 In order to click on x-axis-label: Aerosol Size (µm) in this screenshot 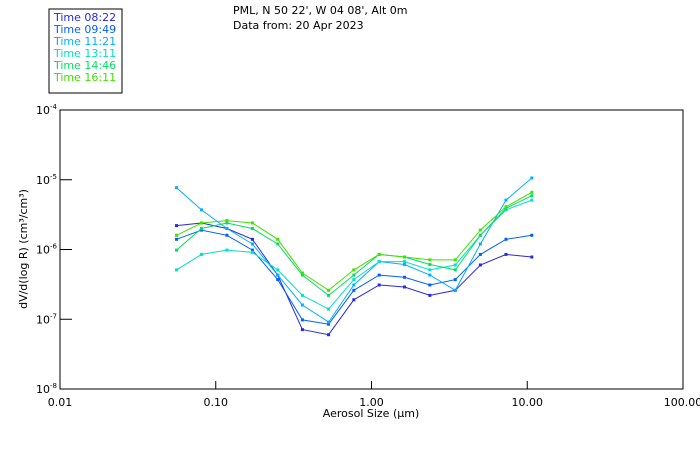, I will do `click(371, 413)`.